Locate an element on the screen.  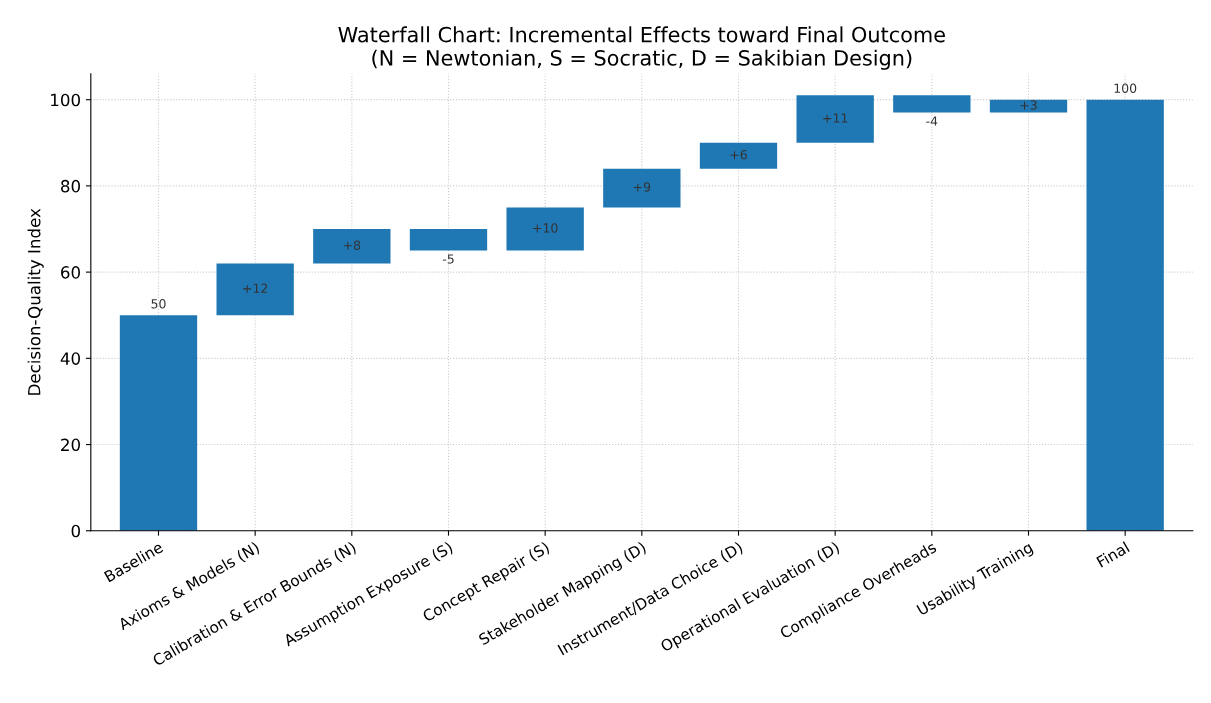
data-label: +6 is located at coordinates (738, 154).